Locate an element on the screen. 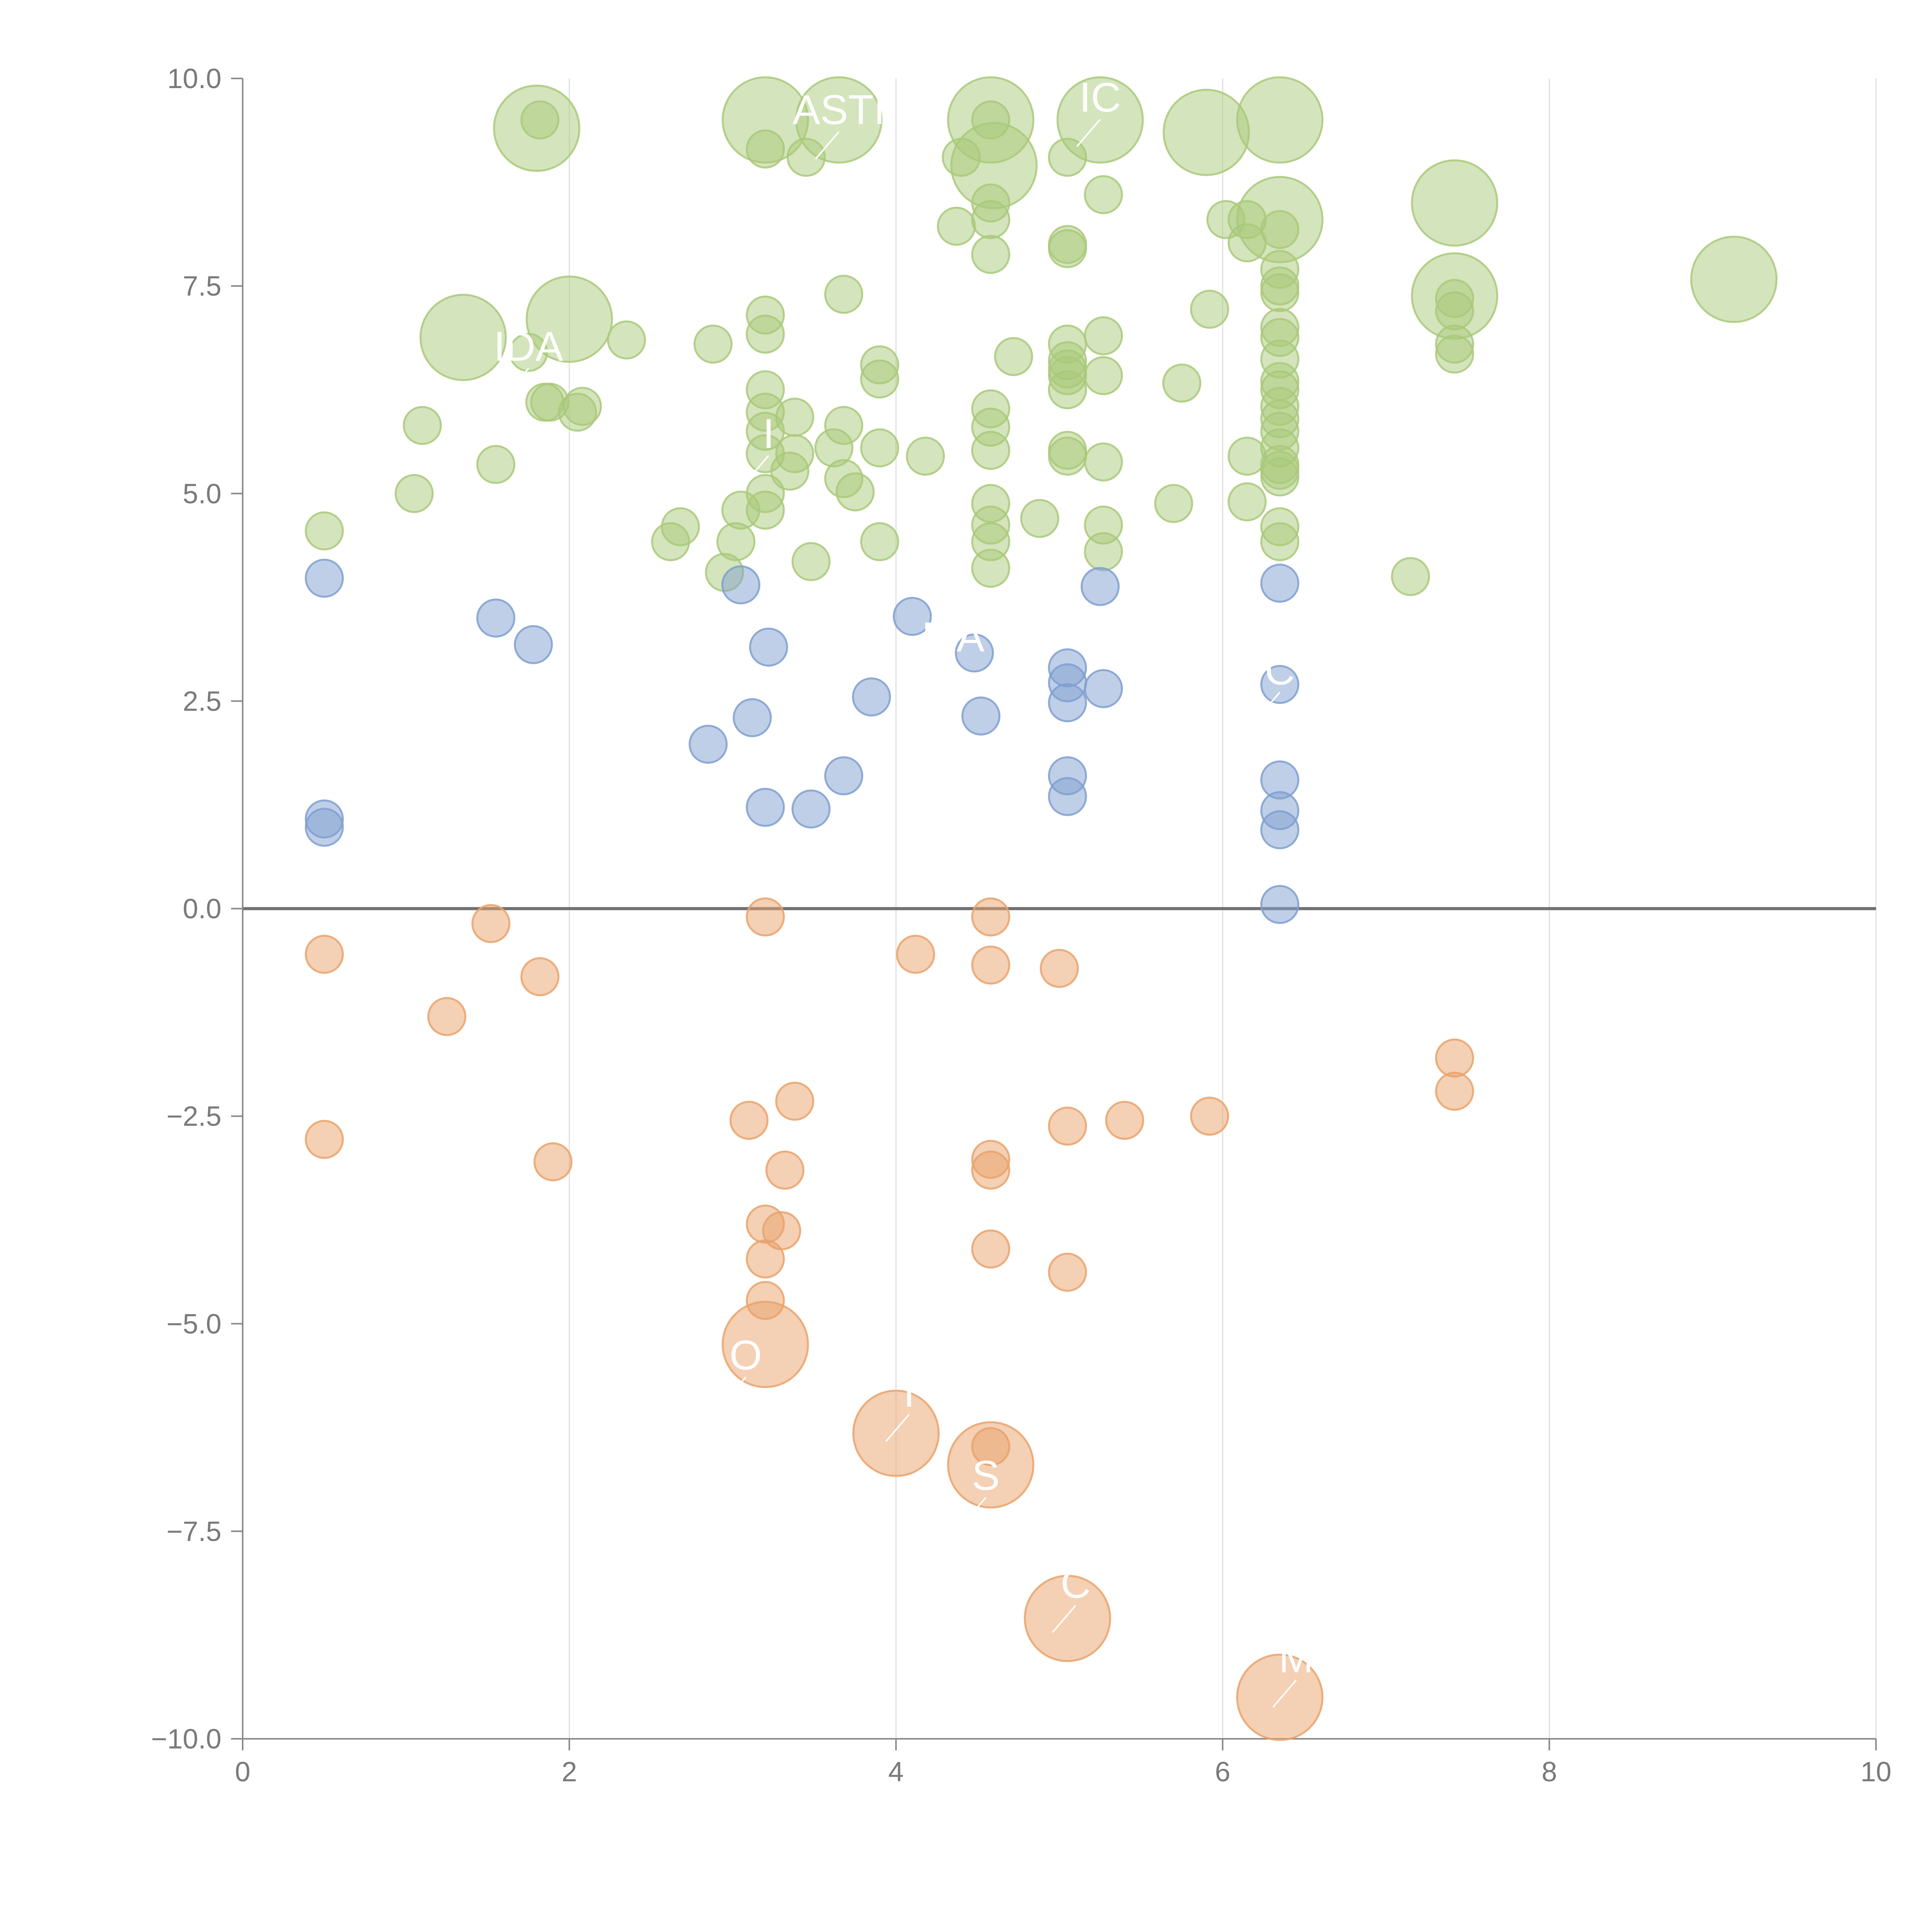 The image size is (1932, 1932). y-tick-label: 10.0 is located at coordinates (194, 78).